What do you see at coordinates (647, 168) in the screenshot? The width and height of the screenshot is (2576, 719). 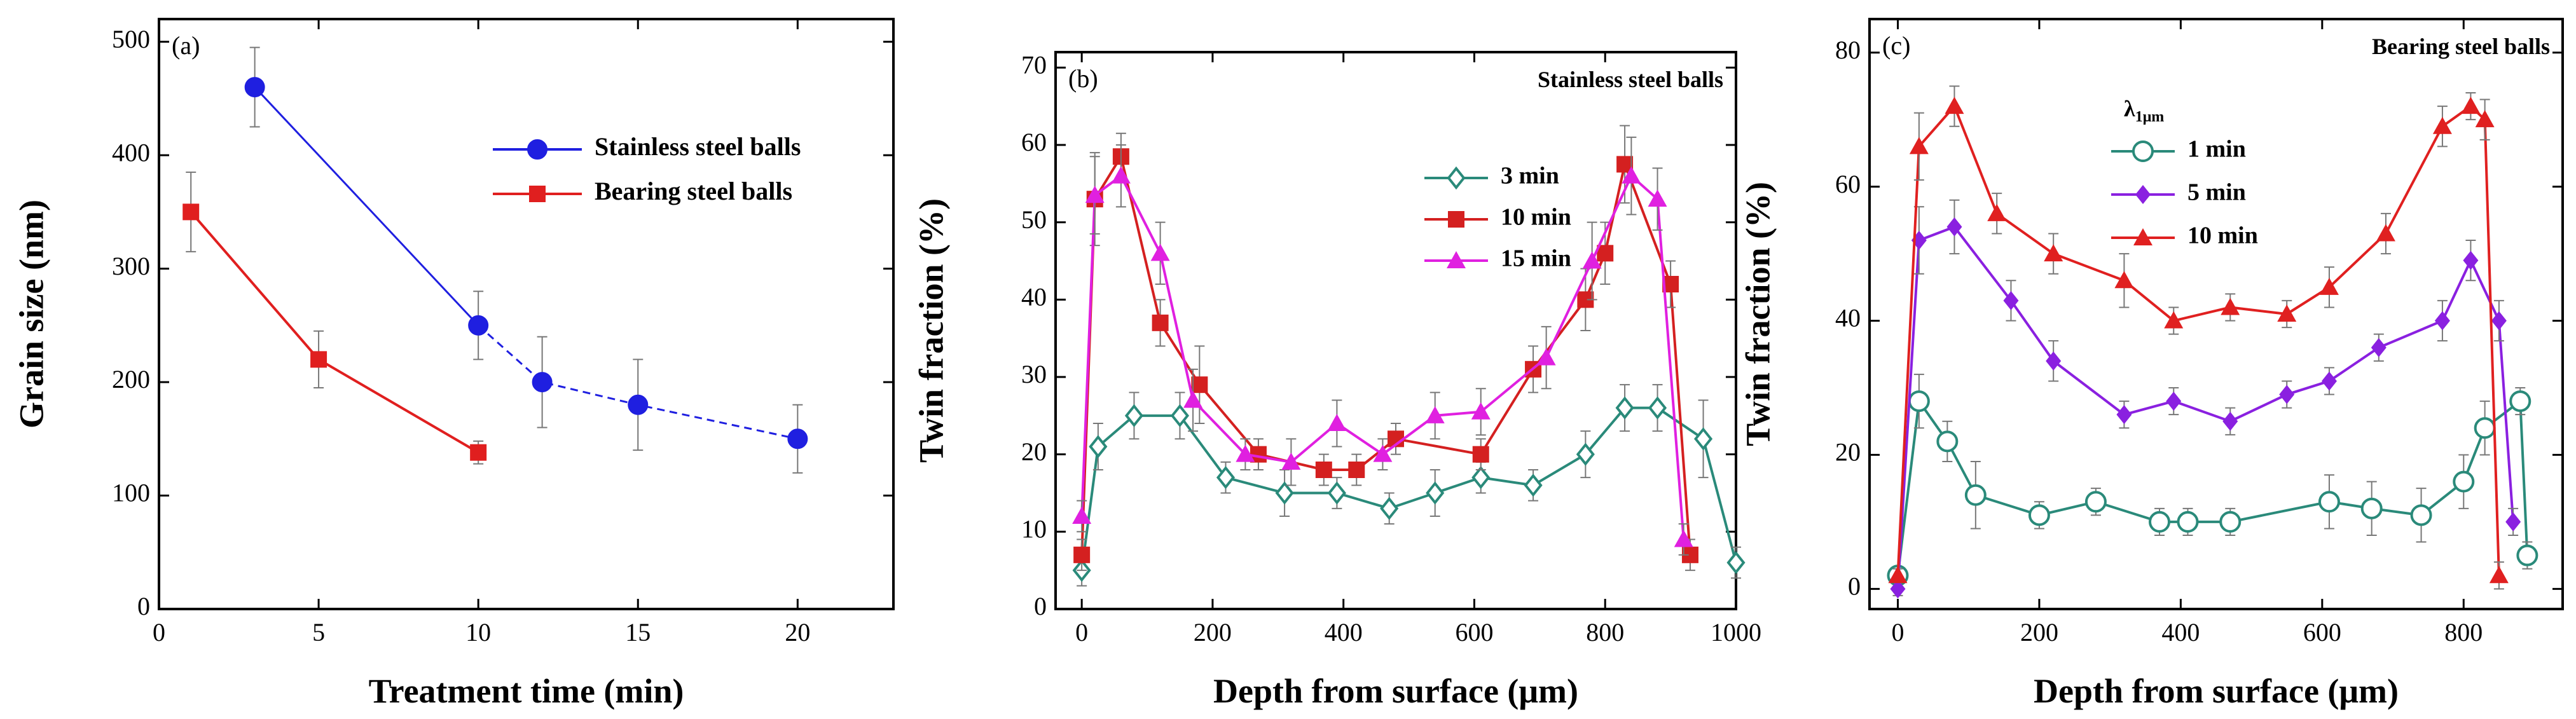 I see `legend: Stainless steel balls Bearing steel balls` at bounding box center [647, 168].